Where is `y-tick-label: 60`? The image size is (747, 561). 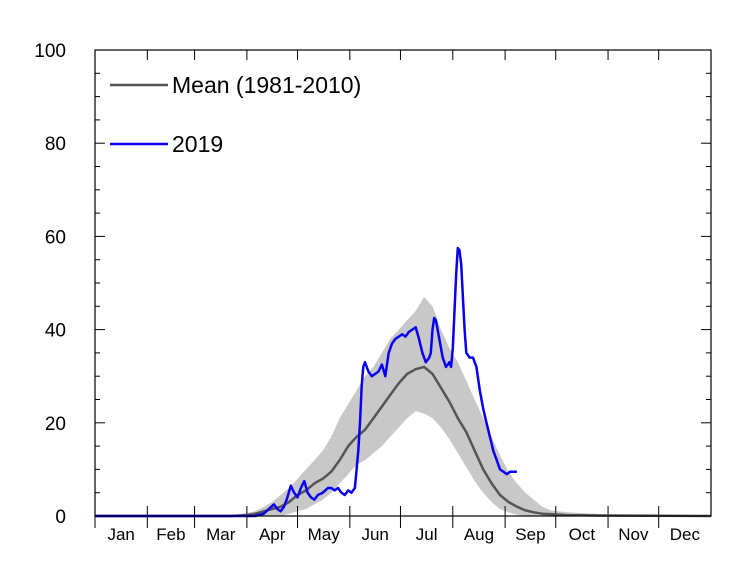
y-tick-label: 60 is located at coordinates (55, 237).